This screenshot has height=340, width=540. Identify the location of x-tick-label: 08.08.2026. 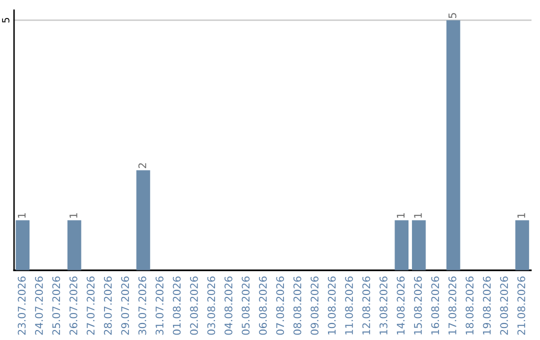
(297, 305).